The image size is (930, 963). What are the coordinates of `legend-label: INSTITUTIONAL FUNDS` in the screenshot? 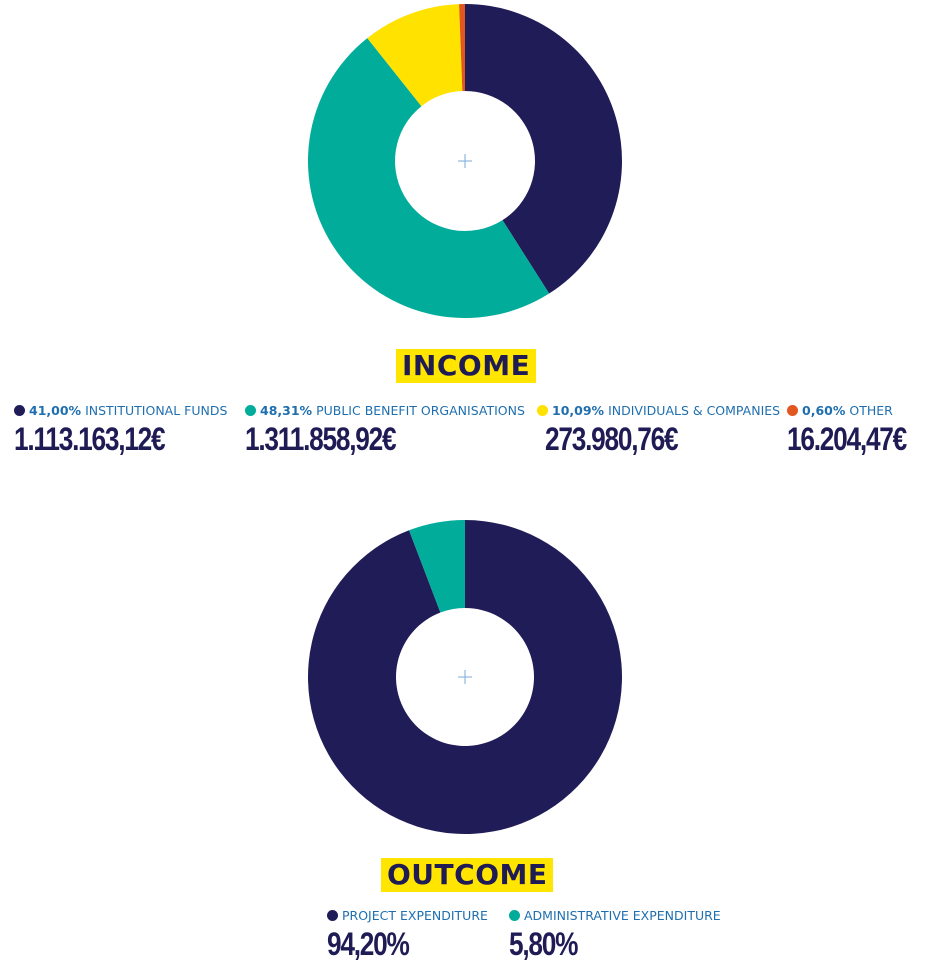 It's located at (156, 410).